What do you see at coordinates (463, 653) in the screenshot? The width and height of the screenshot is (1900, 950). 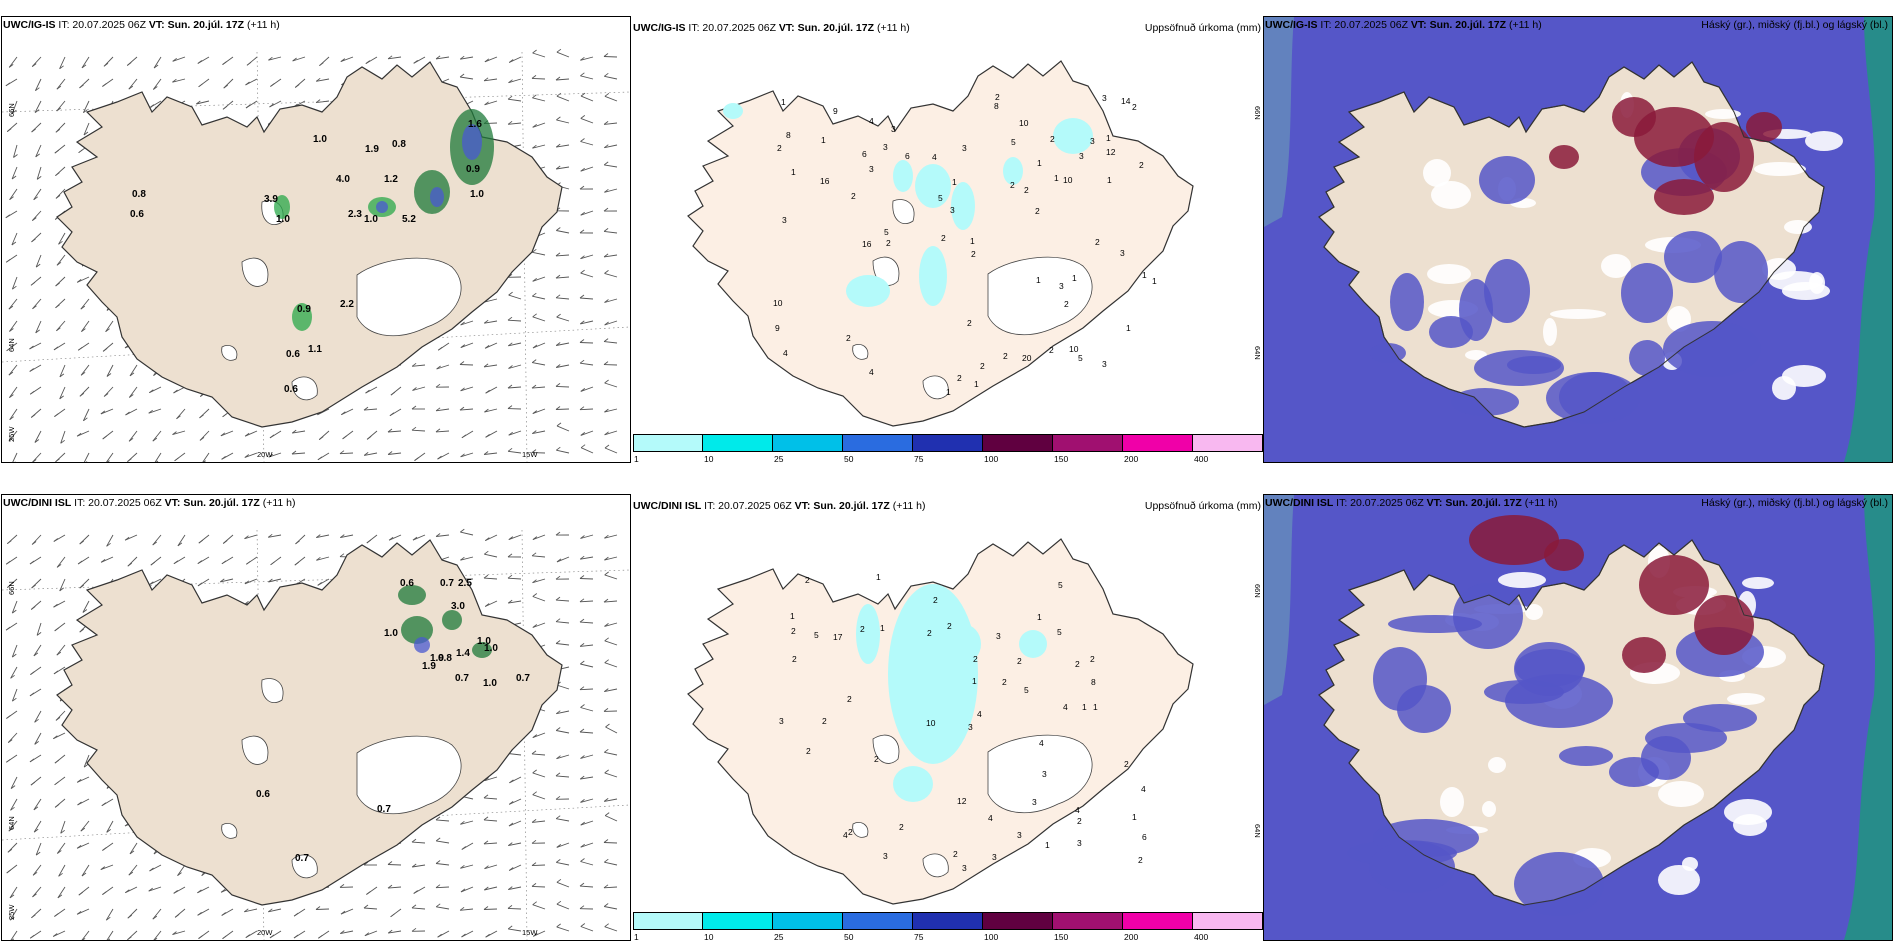 I see `precip-value-label: 1.4` at bounding box center [463, 653].